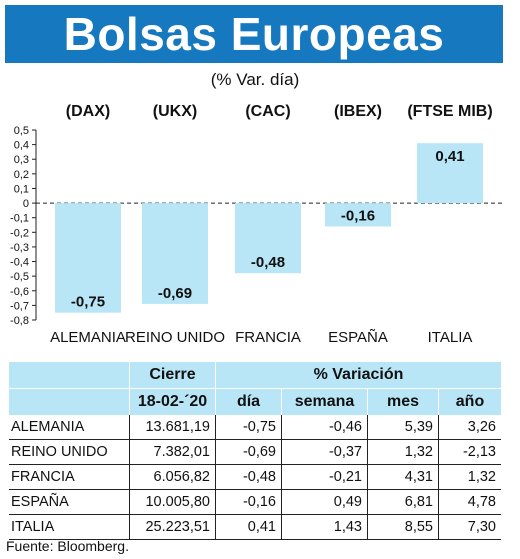  Describe the element at coordinates (403, 502) in the screenshot. I see `row-mes: 6,81` at that location.